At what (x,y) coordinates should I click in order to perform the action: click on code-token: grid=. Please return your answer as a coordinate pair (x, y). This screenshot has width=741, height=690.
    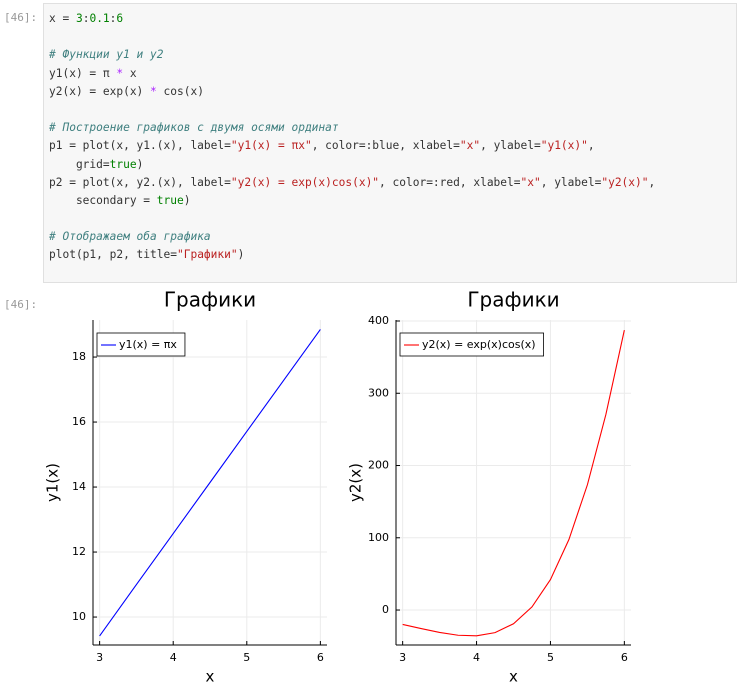
    Looking at the image, I should click on (79, 164).